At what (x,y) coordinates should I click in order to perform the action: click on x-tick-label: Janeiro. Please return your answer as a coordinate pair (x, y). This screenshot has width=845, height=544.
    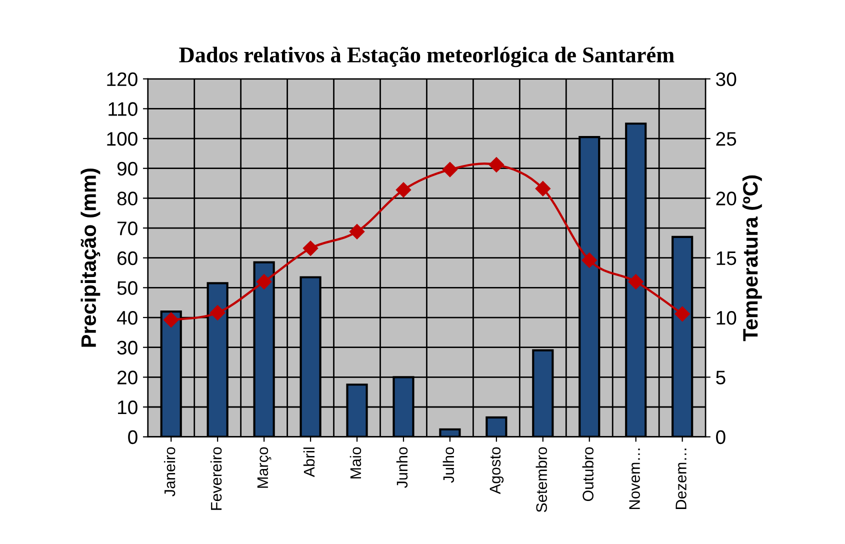
    Looking at the image, I should click on (170, 471).